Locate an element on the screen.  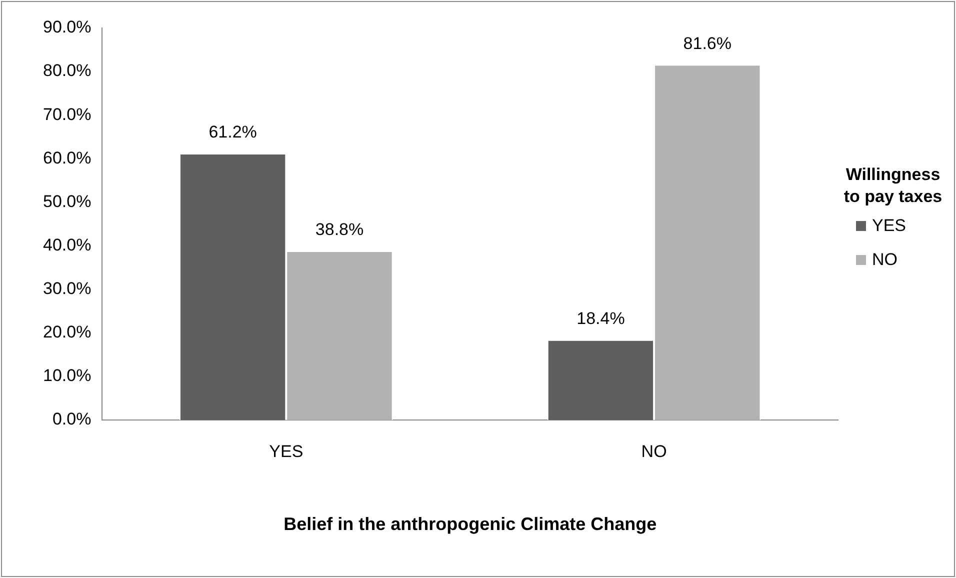
y-tick-label: 70.0% is located at coordinates (67, 114).